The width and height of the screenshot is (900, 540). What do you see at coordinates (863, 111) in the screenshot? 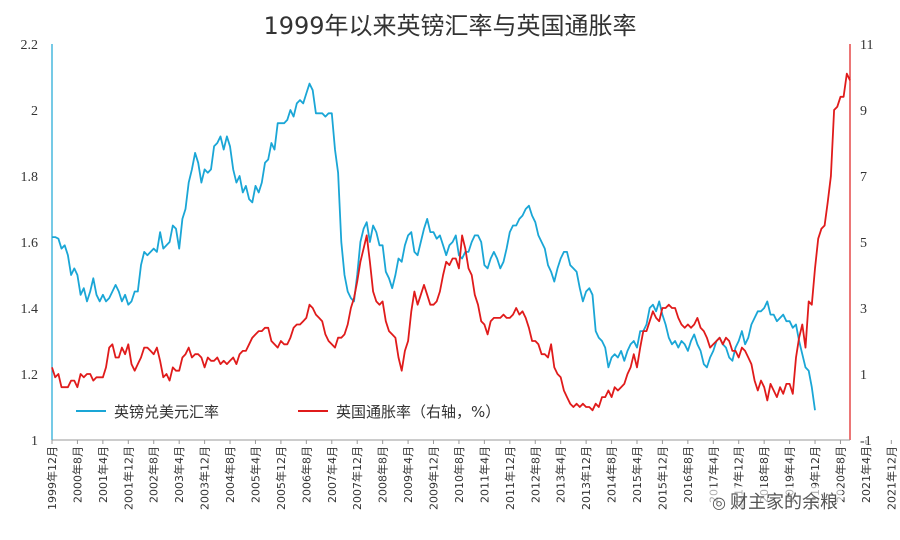
I see `right-tick-label: 9` at bounding box center [863, 111].